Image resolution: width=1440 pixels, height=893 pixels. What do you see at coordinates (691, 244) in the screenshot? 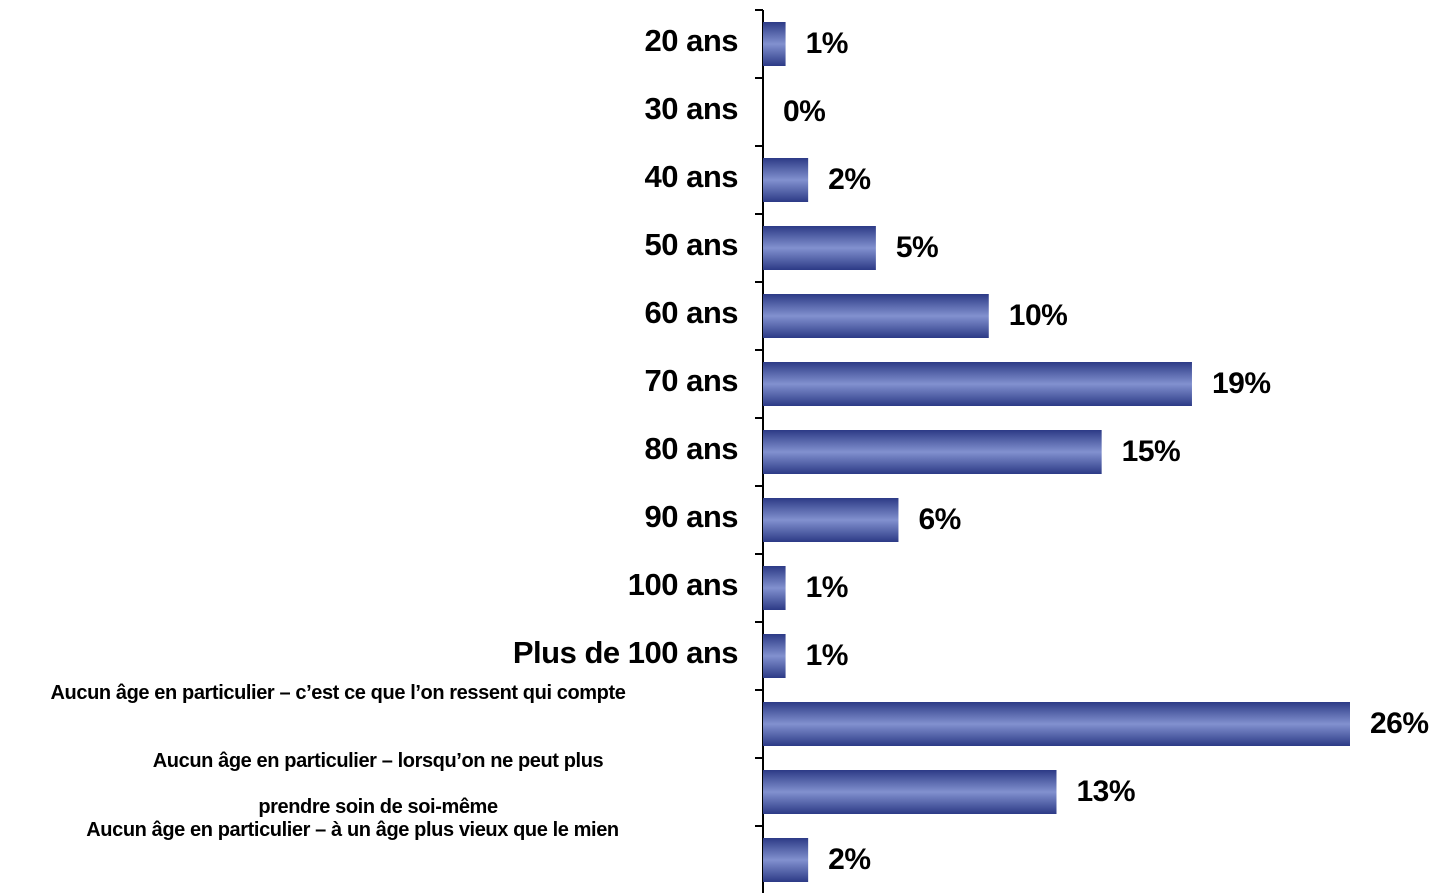
I see `category-label: 50 ans` at bounding box center [691, 244].